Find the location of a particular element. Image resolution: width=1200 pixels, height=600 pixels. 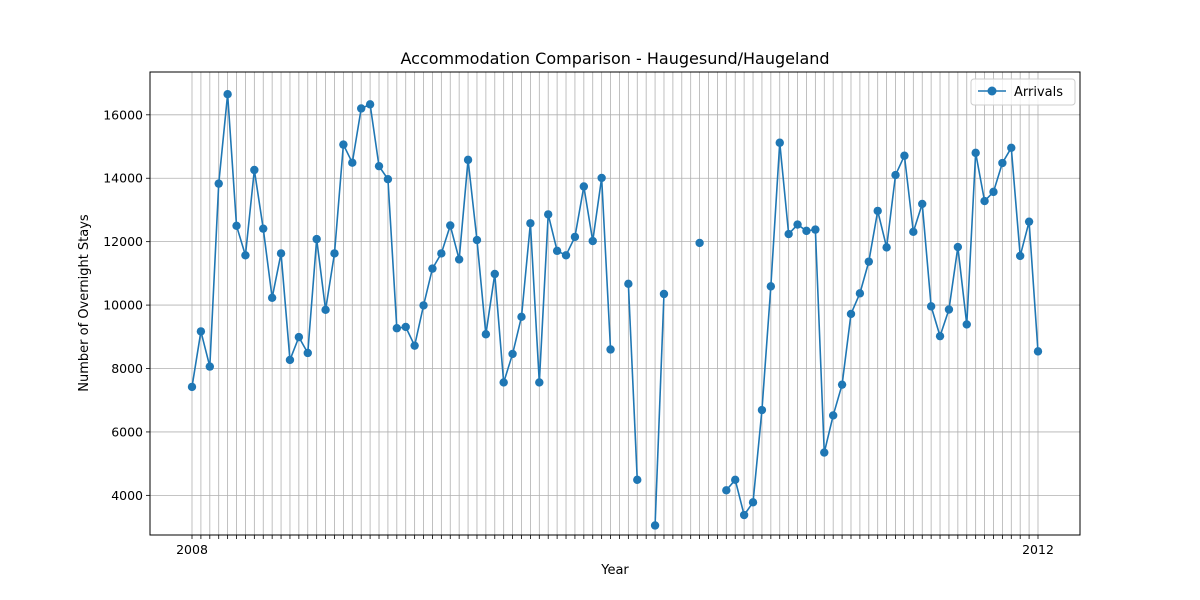

y-tick-label: 12000 is located at coordinates (123, 241).